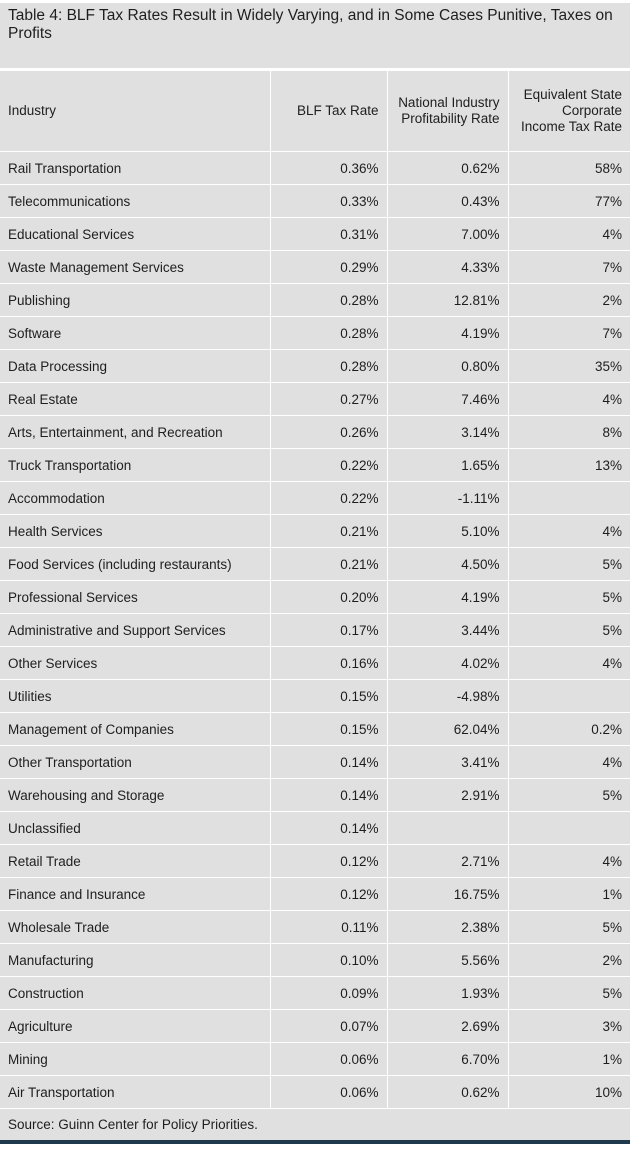 The image size is (630, 1150). I want to click on table-row: Waste Management Services 0.29% 4.33% 7%, so click(315, 267).